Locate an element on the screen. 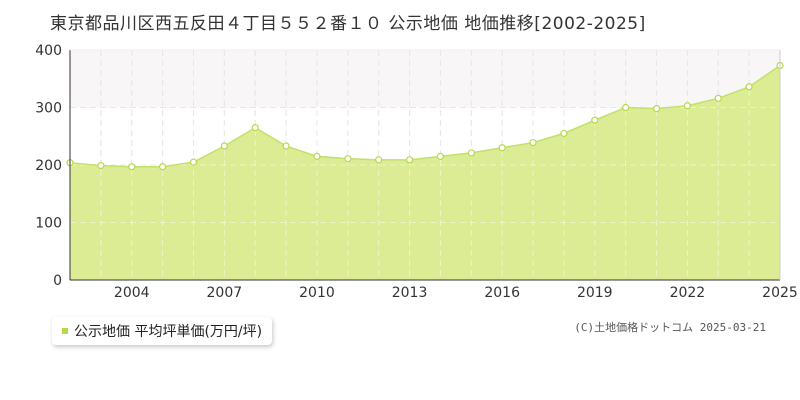 This screenshot has width=800, height=400. x-tick-label: 2013 is located at coordinates (410, 293).